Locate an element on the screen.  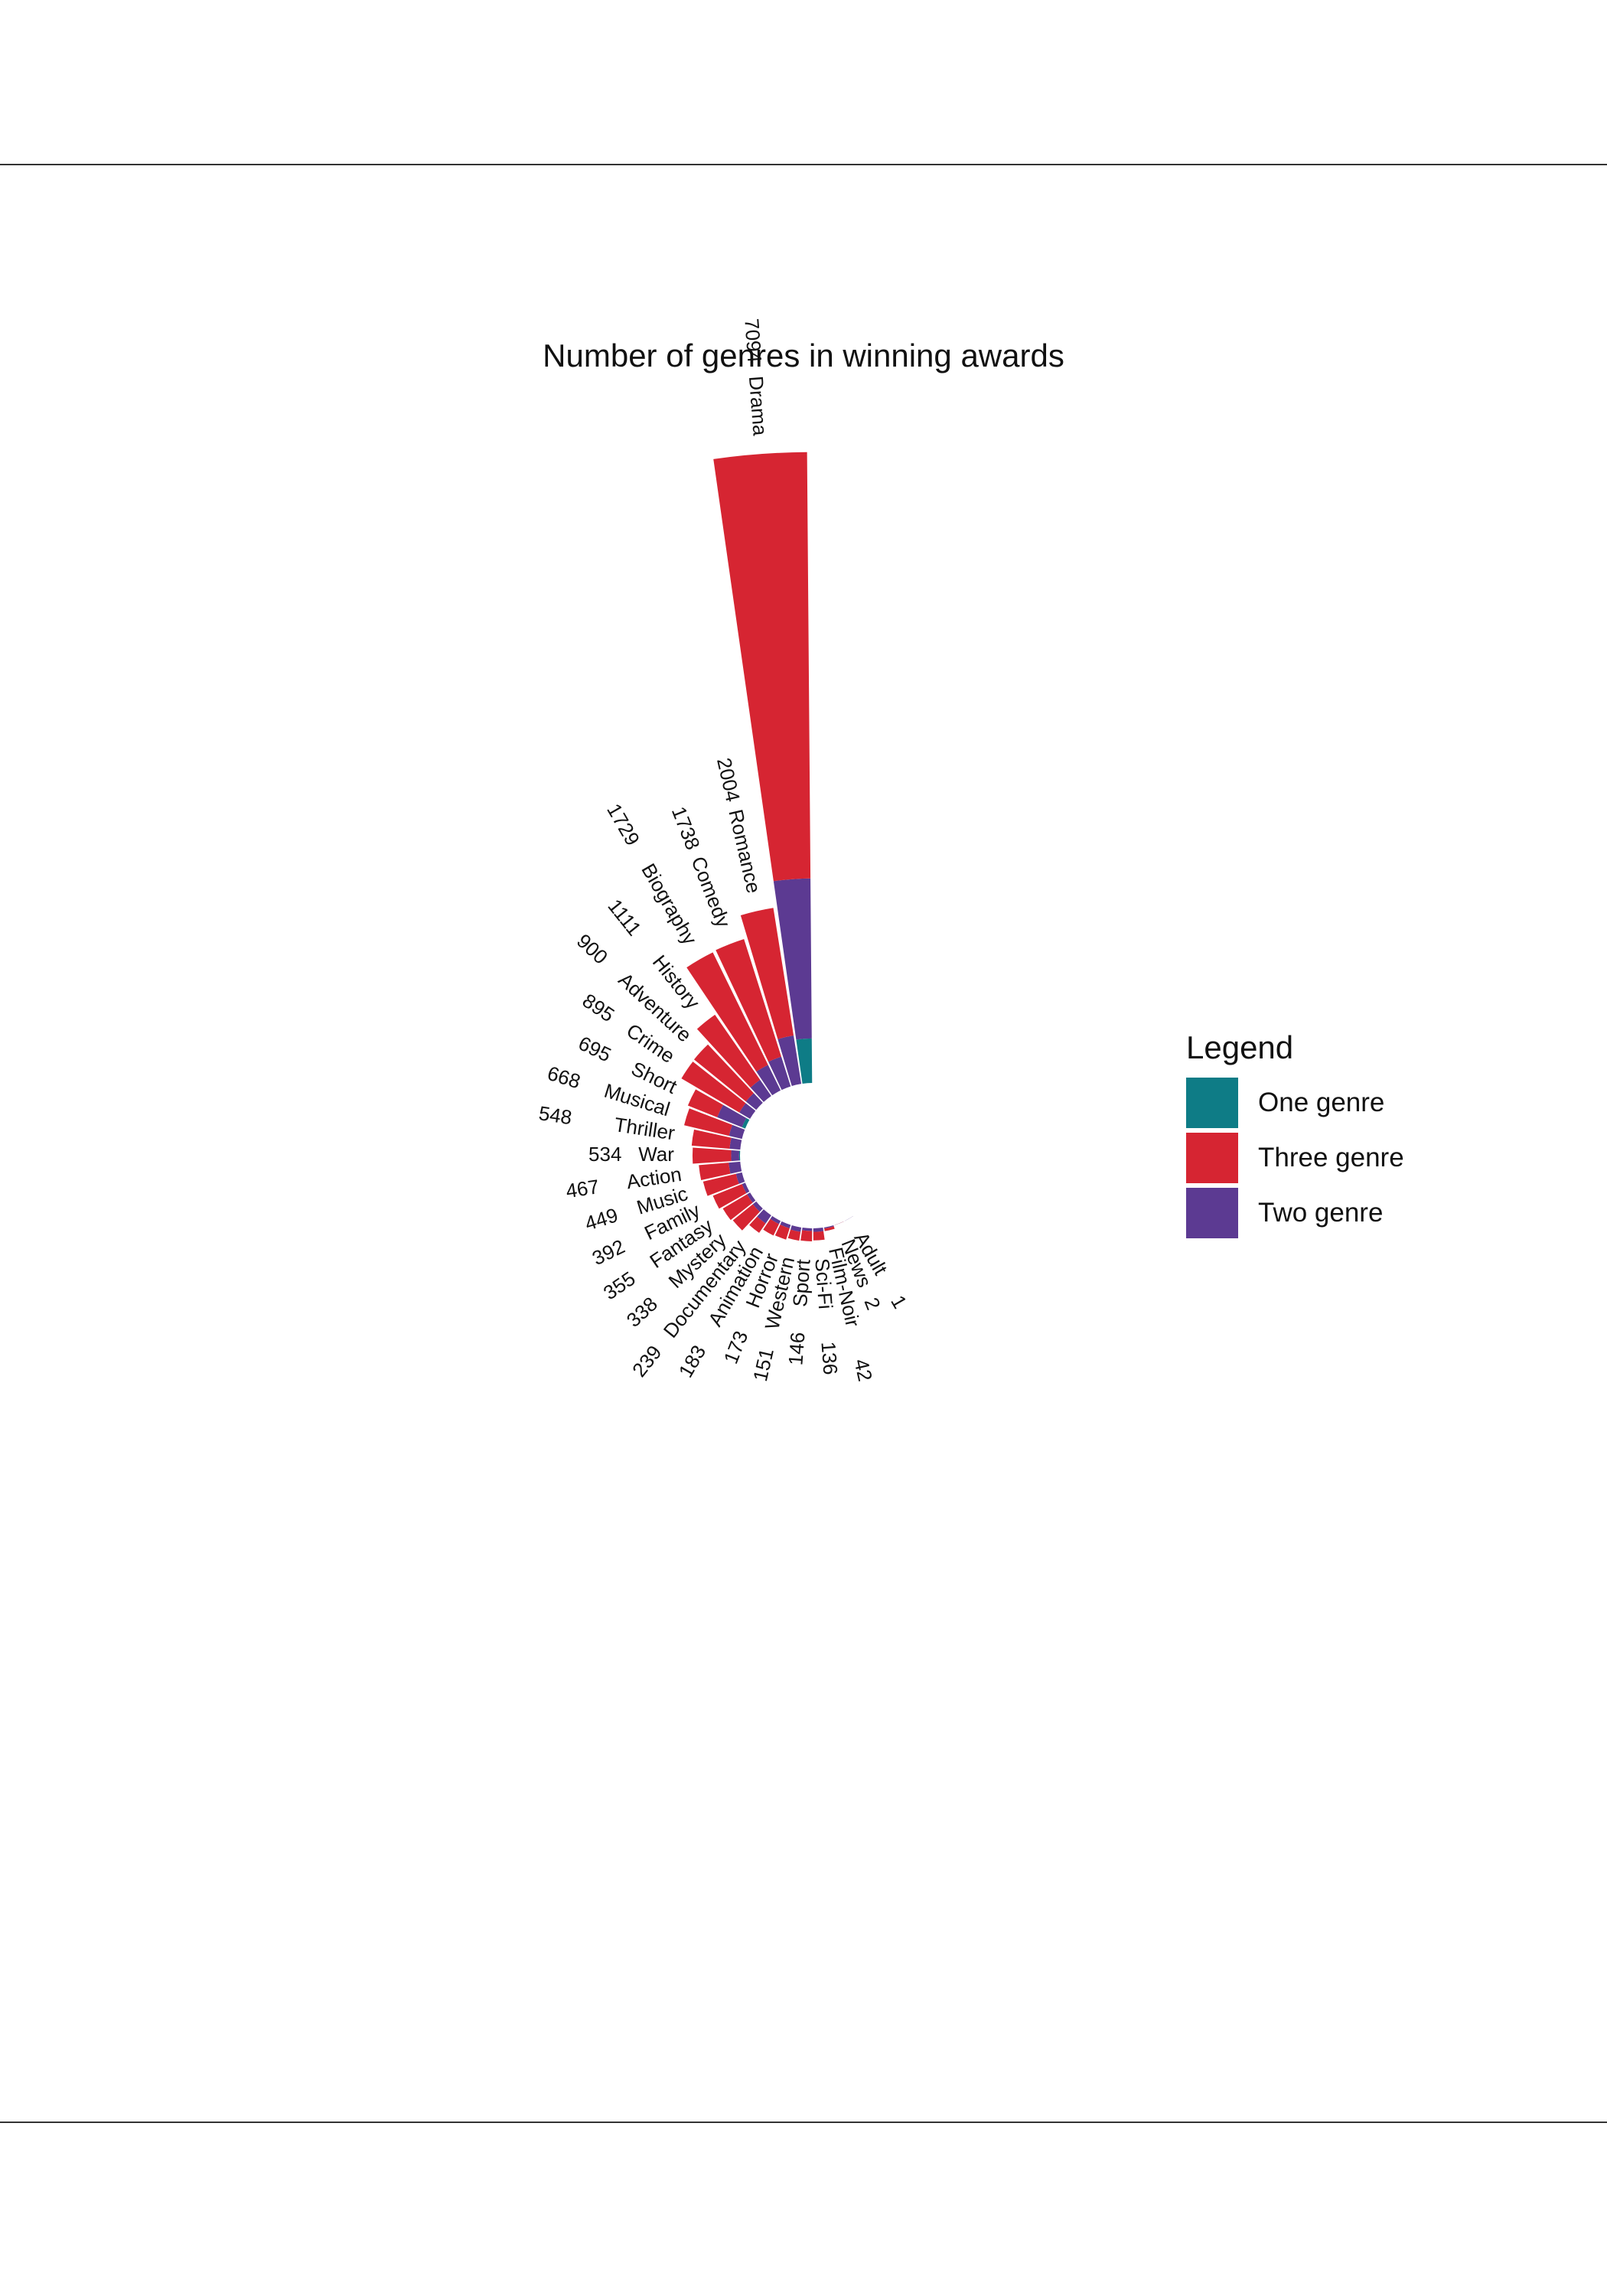
bar-segment-sport-three-genre is located at coordinates (806, 1235).